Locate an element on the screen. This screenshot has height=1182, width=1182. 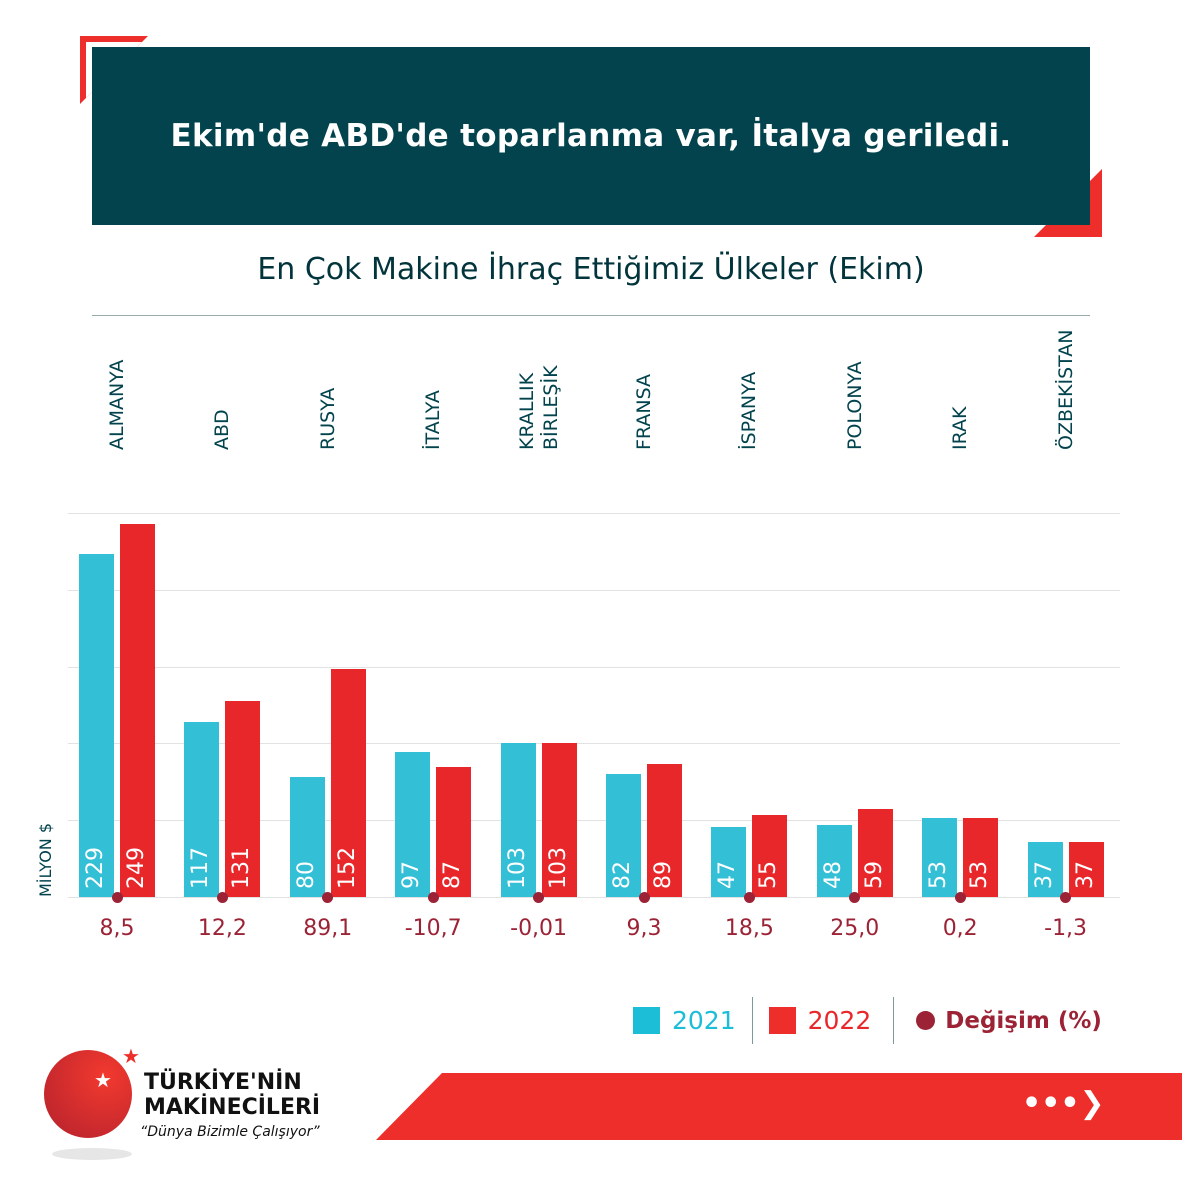
bar-value-label: 249 is located at coordinates (136, 868).